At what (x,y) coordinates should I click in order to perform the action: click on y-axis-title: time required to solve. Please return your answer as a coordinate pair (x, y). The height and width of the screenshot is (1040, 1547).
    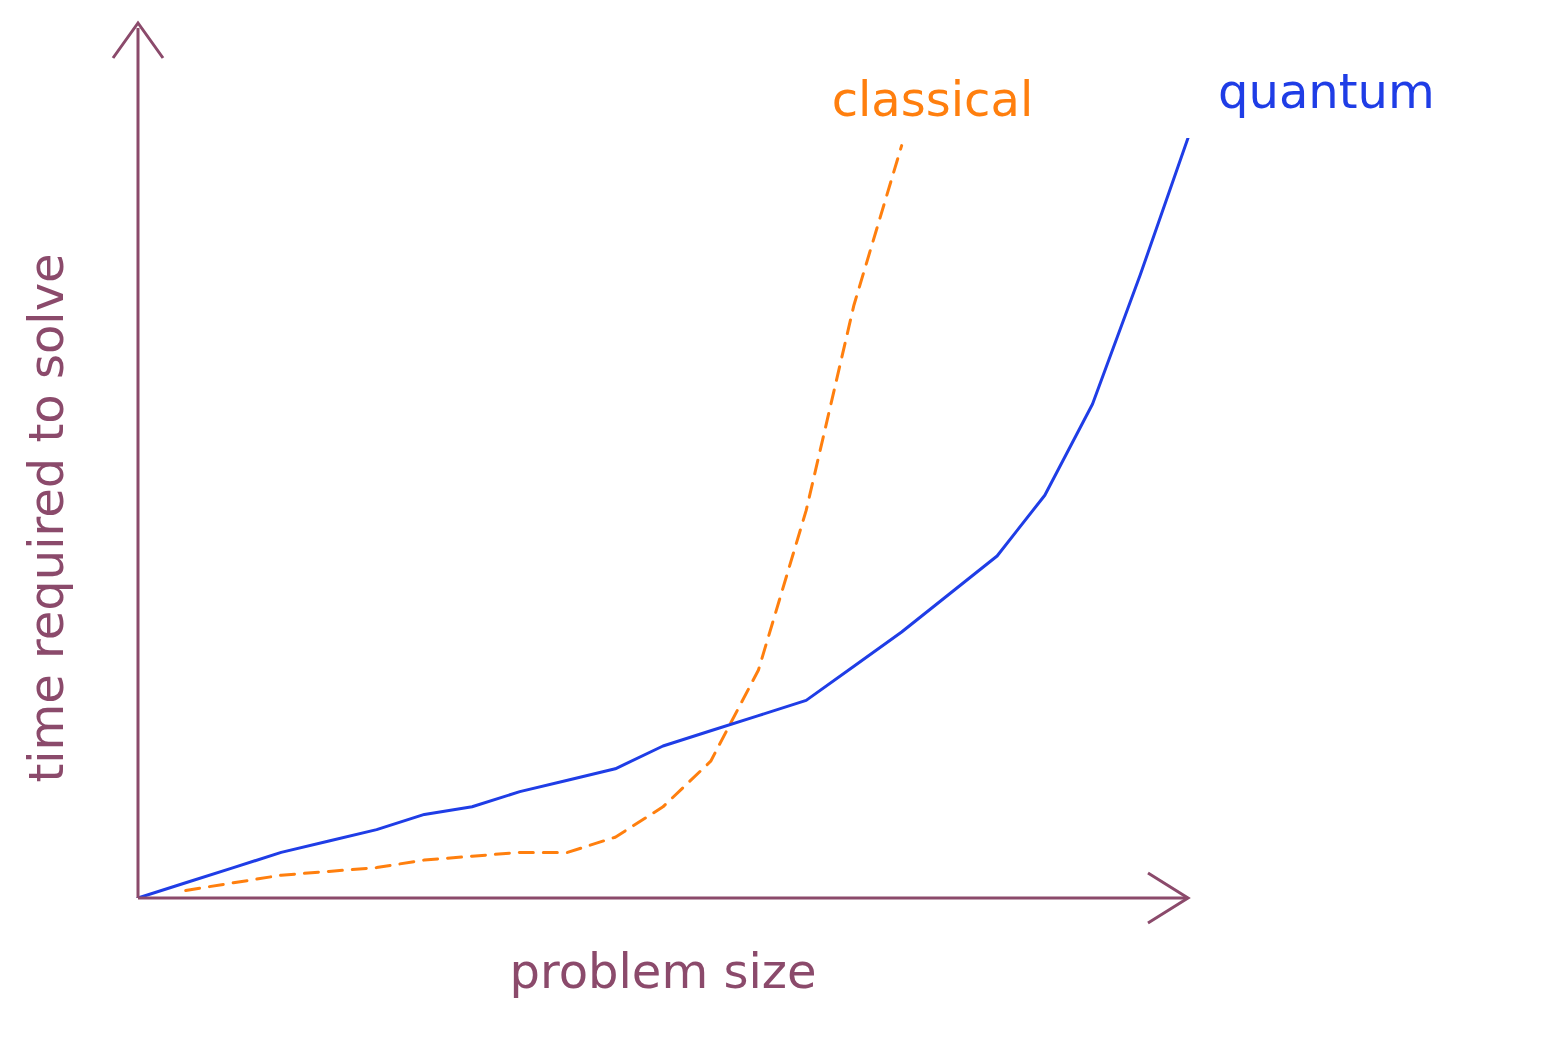
    Looking at the image, I should click on (46, 518).